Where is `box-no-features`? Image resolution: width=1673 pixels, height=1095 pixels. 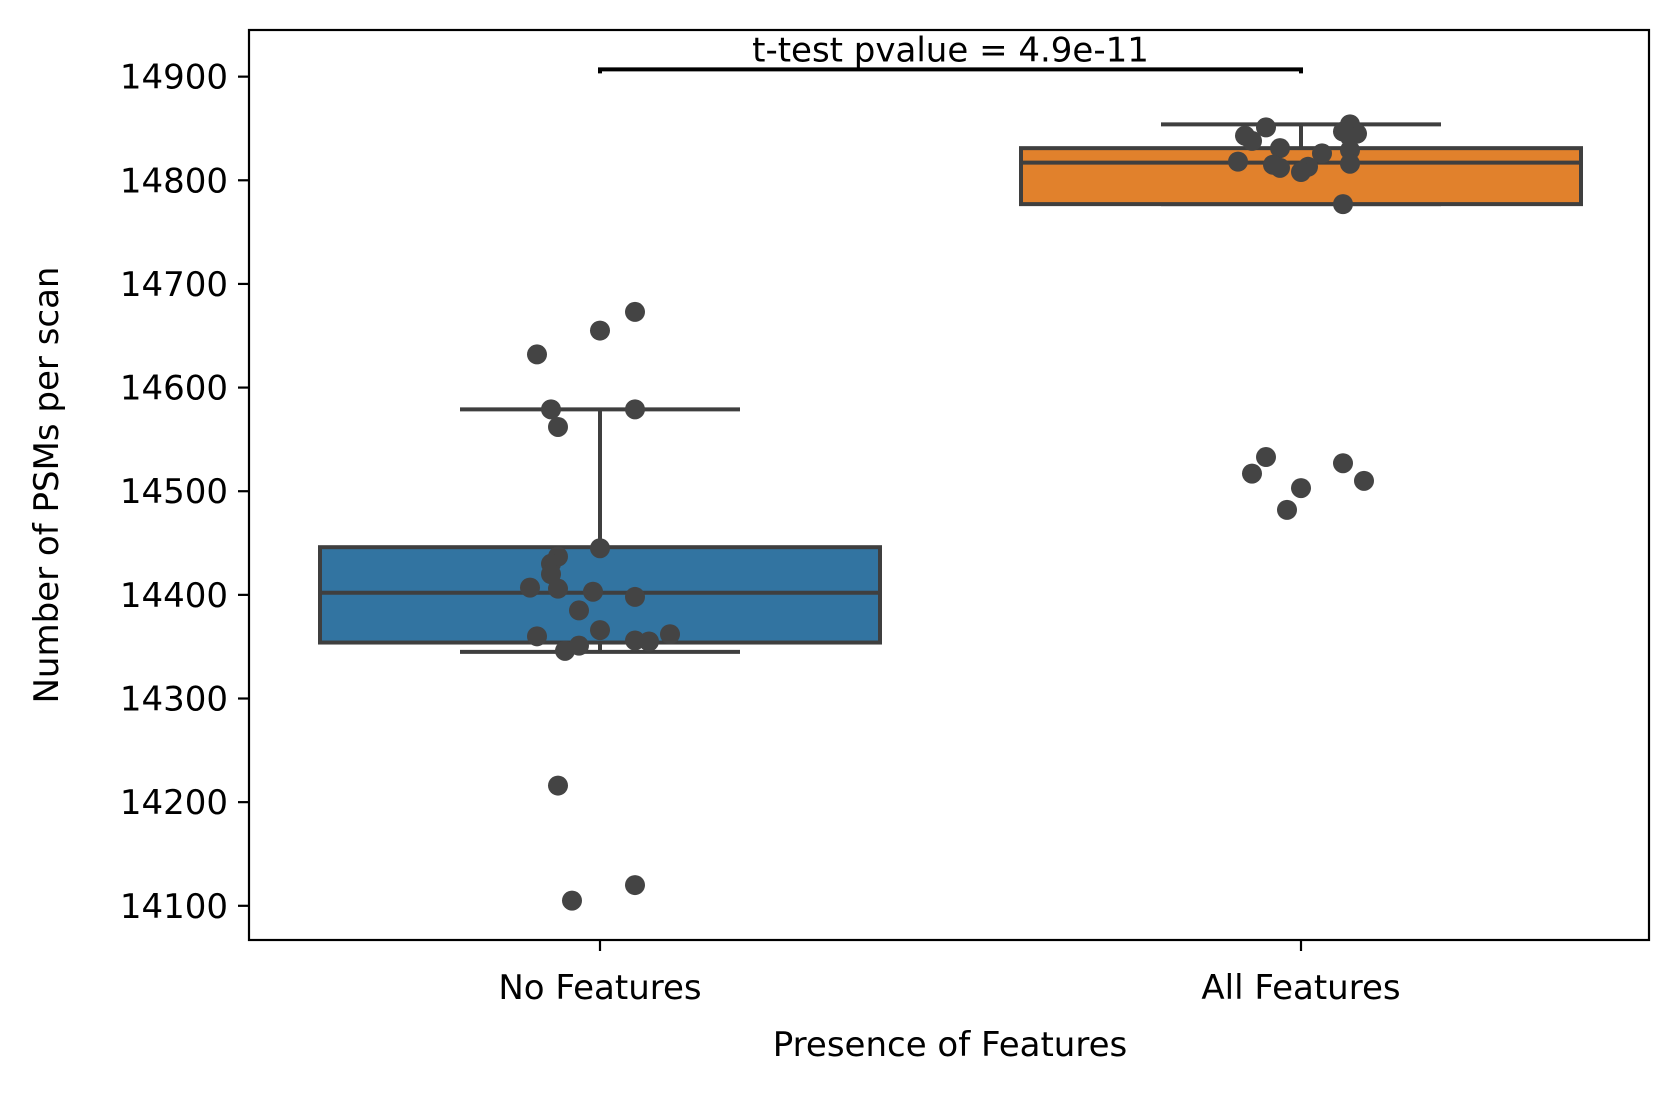 box-no-features is located at coordinates (600, 530).